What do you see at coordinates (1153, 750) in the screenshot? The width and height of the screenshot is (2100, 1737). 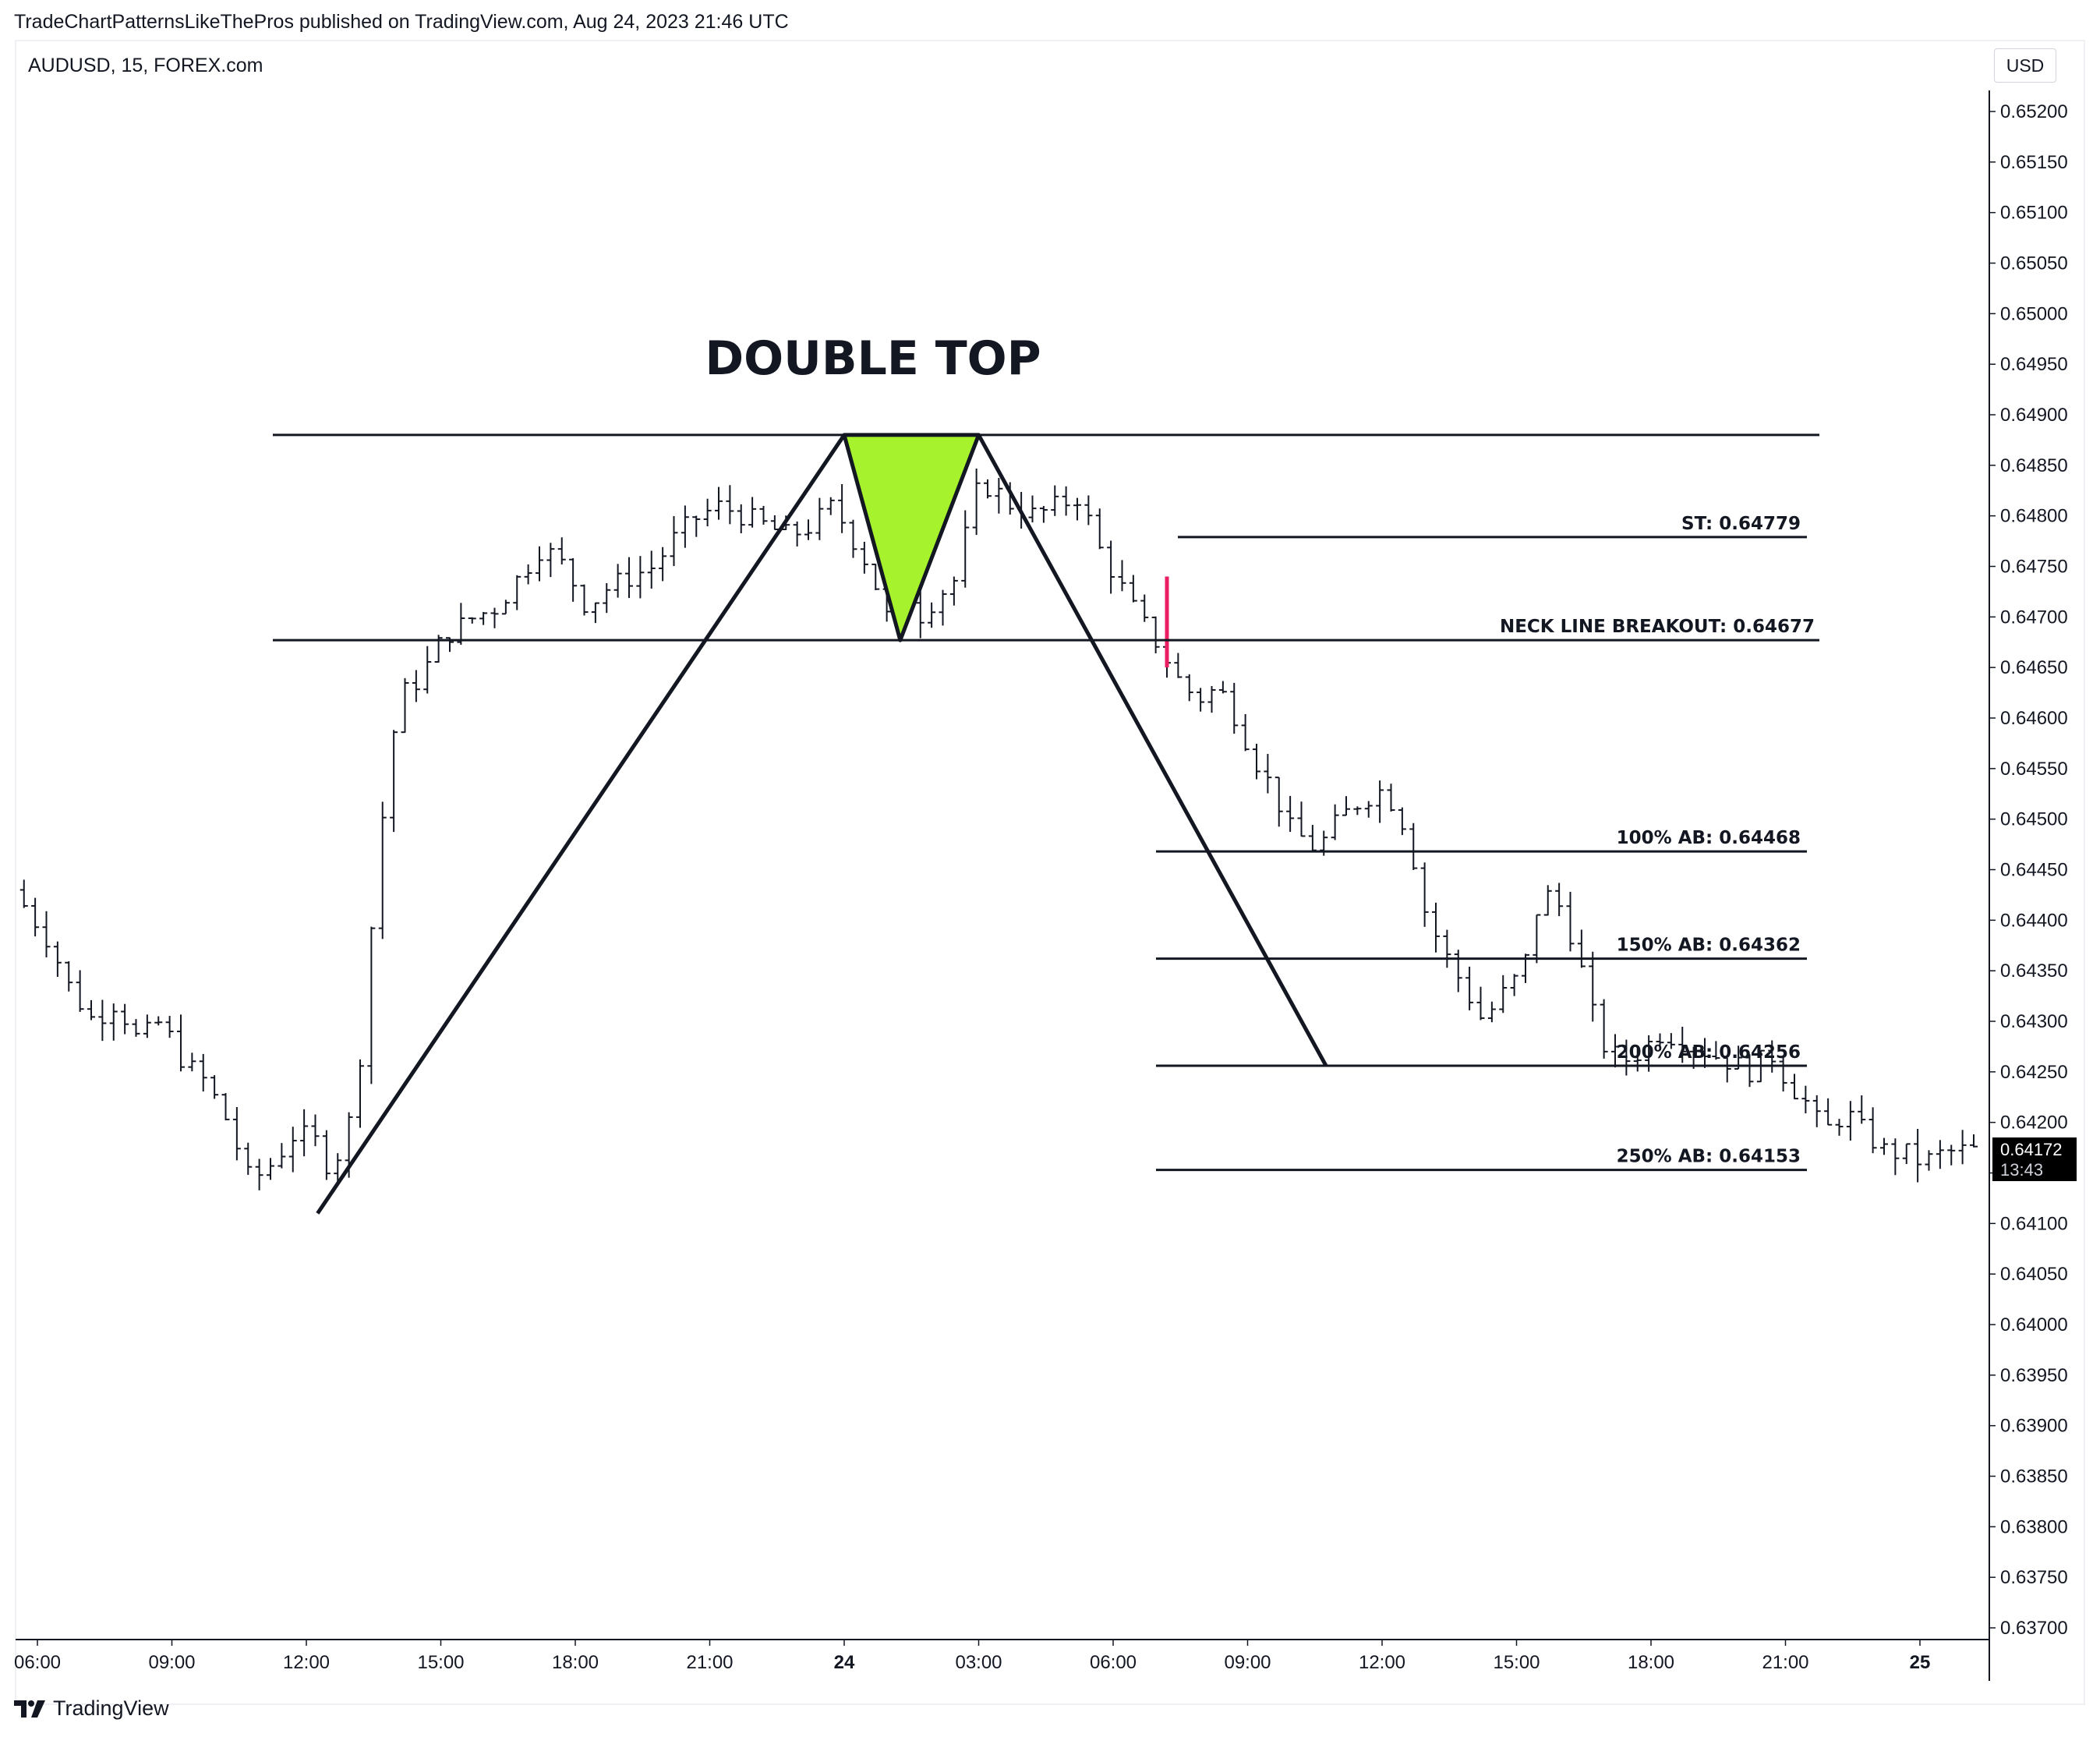 I see `projection-line` at bounding box center [1153, 750].